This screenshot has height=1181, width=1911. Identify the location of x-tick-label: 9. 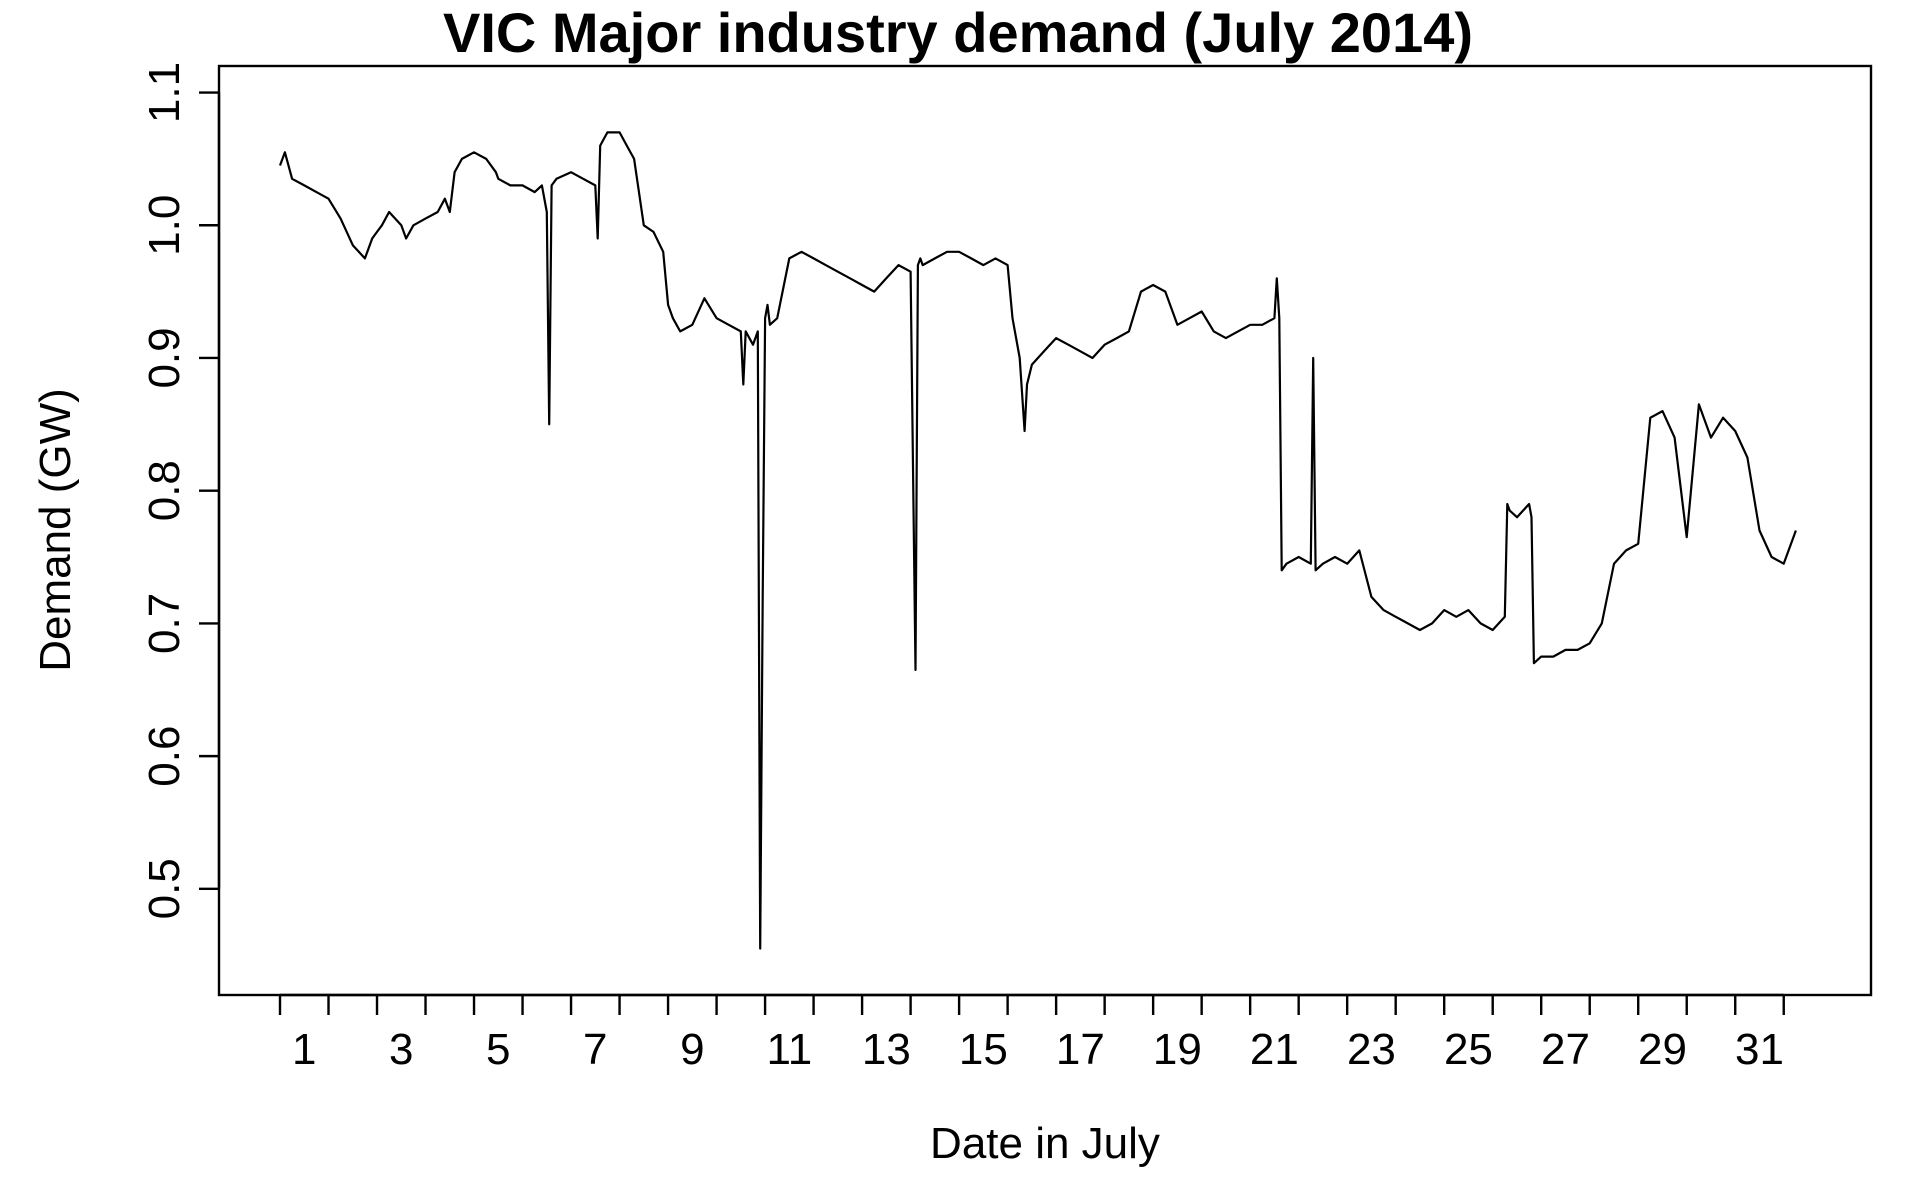
(692, 1049).